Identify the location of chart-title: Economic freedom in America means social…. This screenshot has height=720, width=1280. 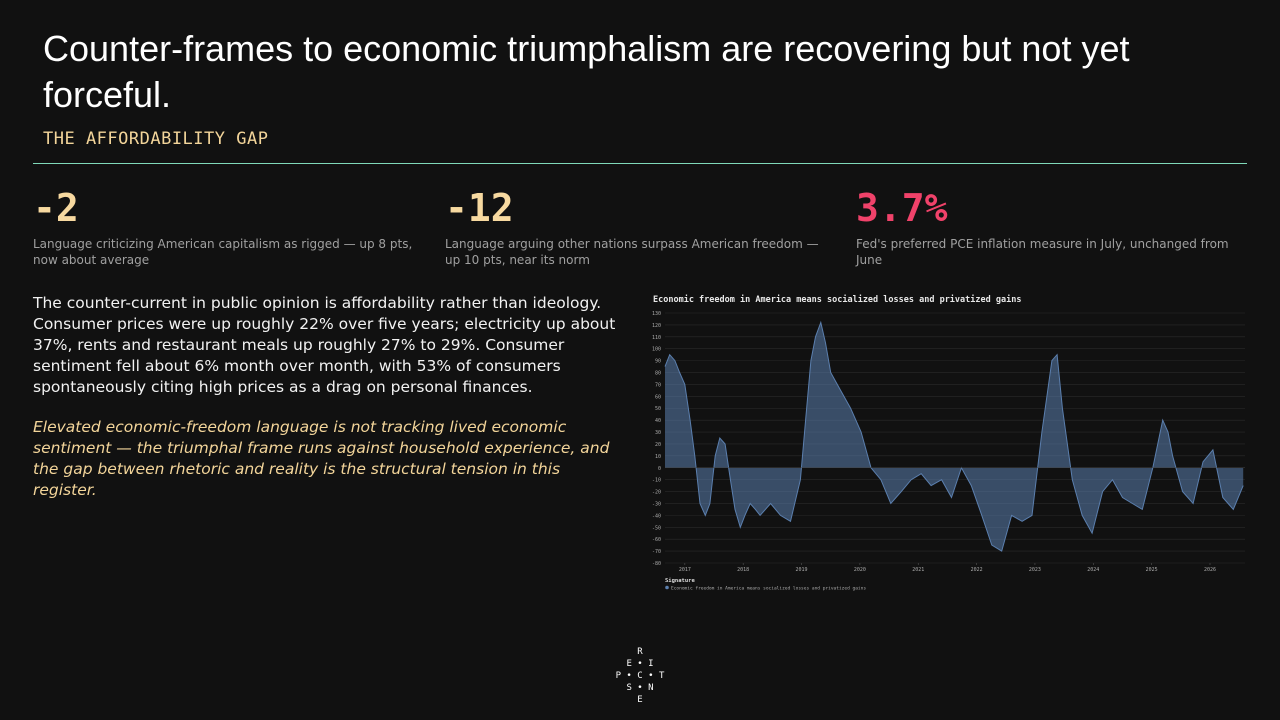
(837, 299).